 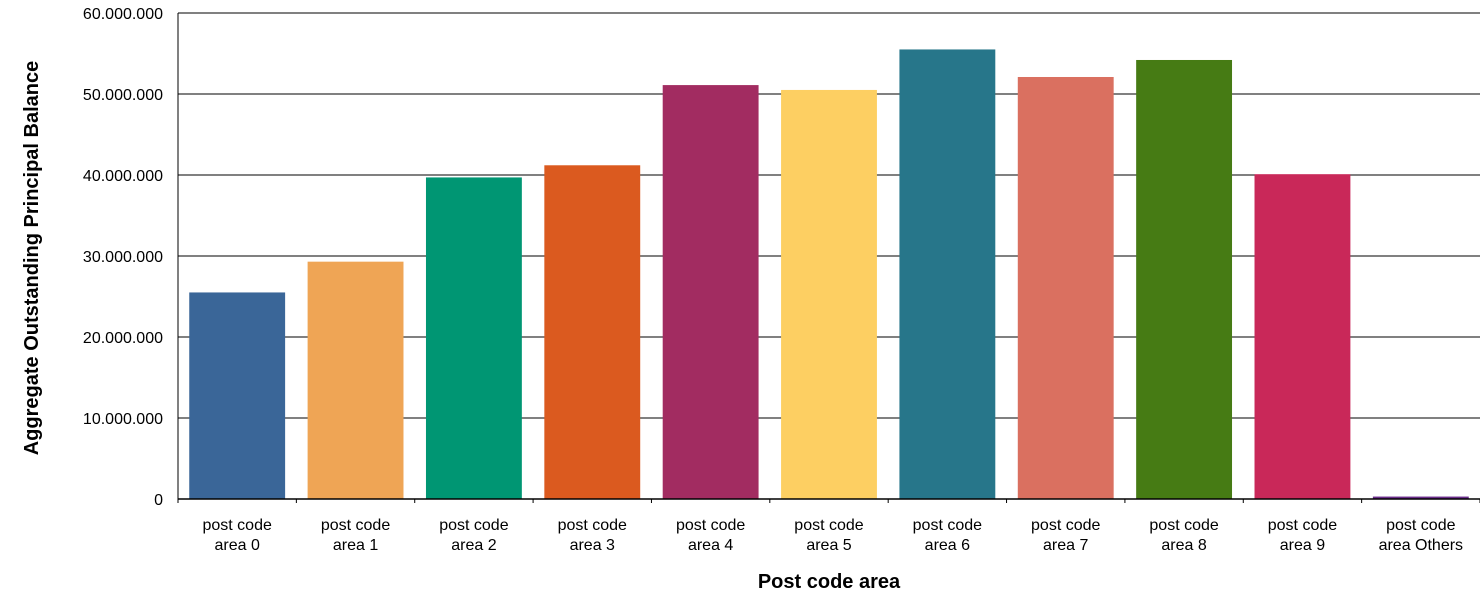 I want to click on x-tick-label: post code area 1, so click(x=355, y=535).